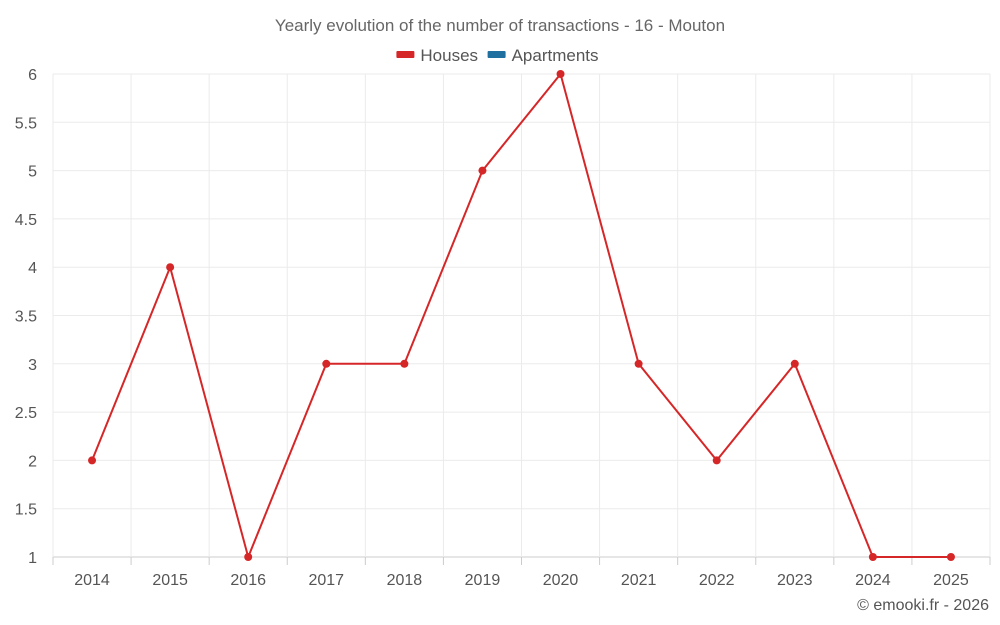  Describe the element at coordinates (32, 461) in the screenshot. I see `y-tick-label: 2` at that location.